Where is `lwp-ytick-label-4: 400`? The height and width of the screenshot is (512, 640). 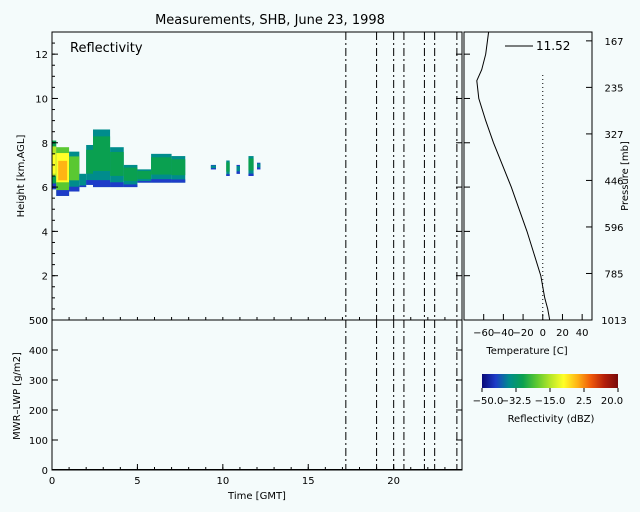 lwp-ytick-label-4: 400 is located at coordinates (38, 351).